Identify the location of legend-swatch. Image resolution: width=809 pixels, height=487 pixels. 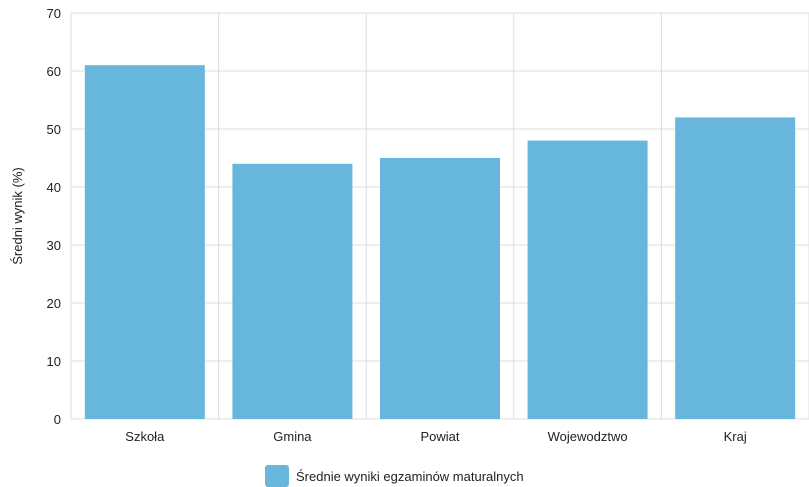
(277, 476).